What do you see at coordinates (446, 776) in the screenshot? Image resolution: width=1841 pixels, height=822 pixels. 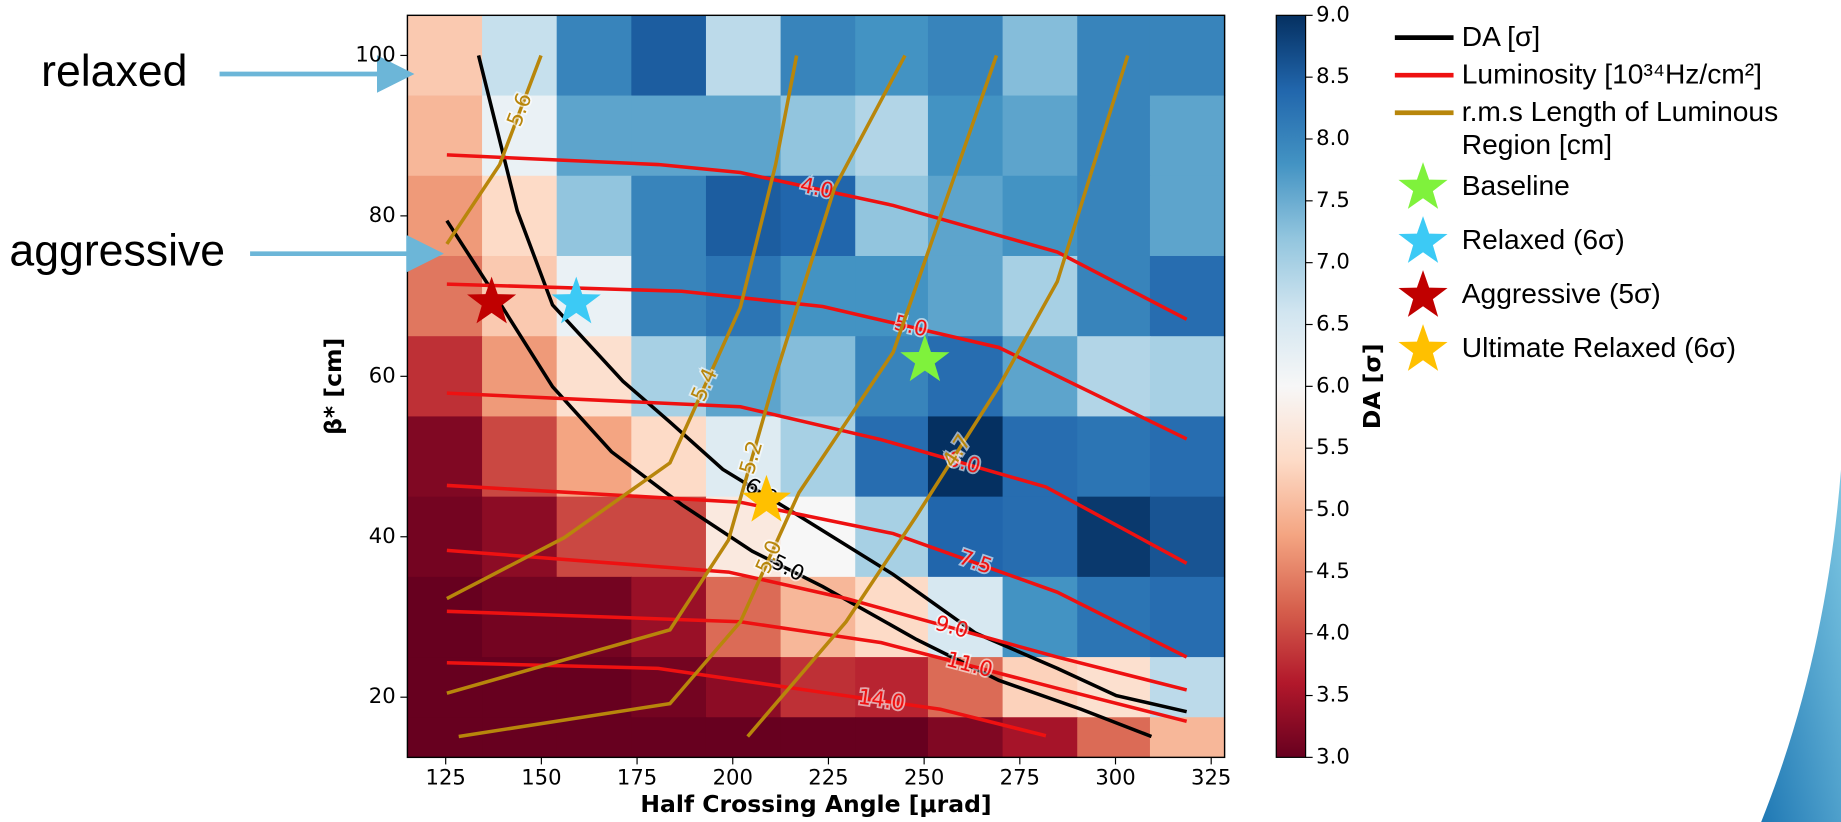 I see `x-tick-label: 125` at bounding box center [446, 776].